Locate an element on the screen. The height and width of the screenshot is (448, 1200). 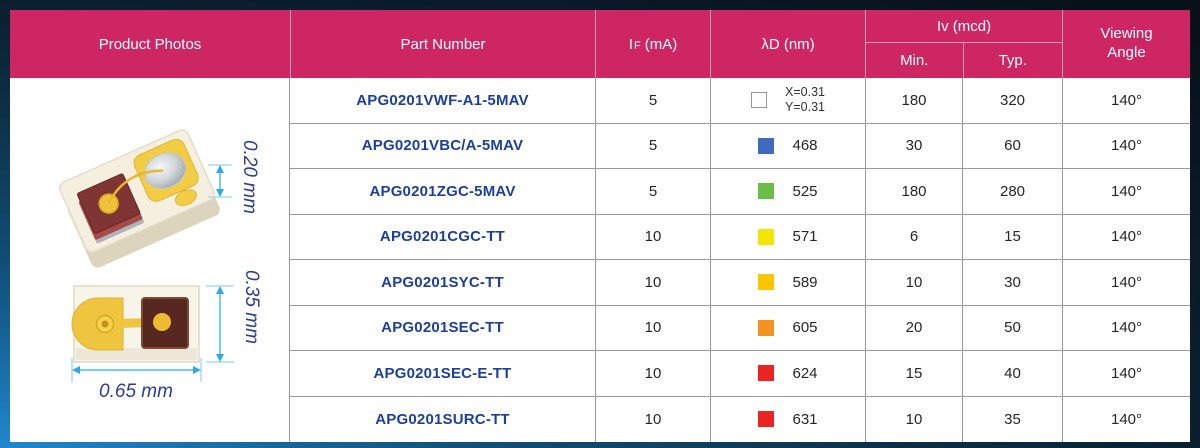
part-number-cell: APG0201SURC-TT is located at coordinates (442, 420).